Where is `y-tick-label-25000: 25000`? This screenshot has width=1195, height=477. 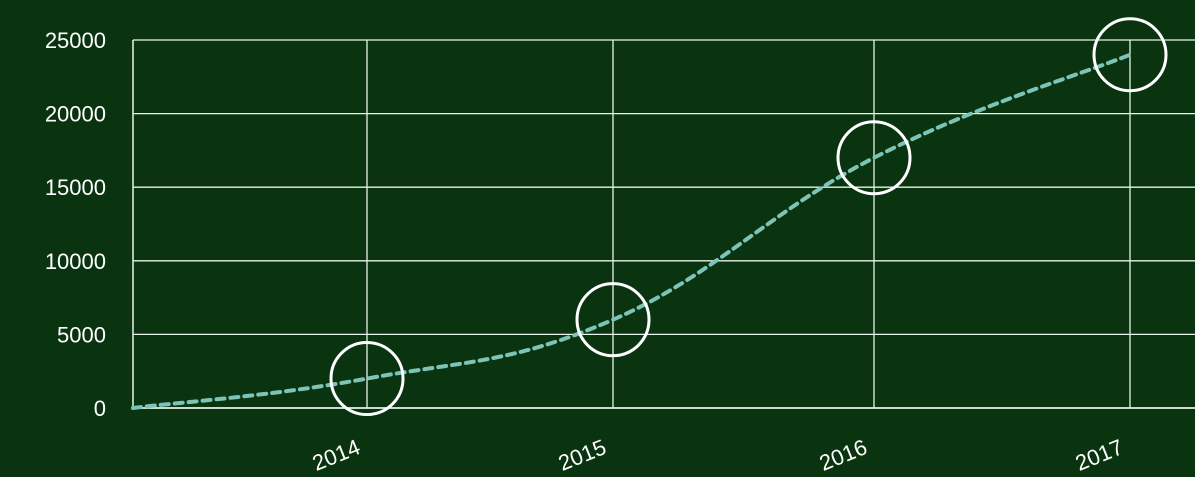
y-tick-label-25000: 25000 is located at coordinates (75, 40).